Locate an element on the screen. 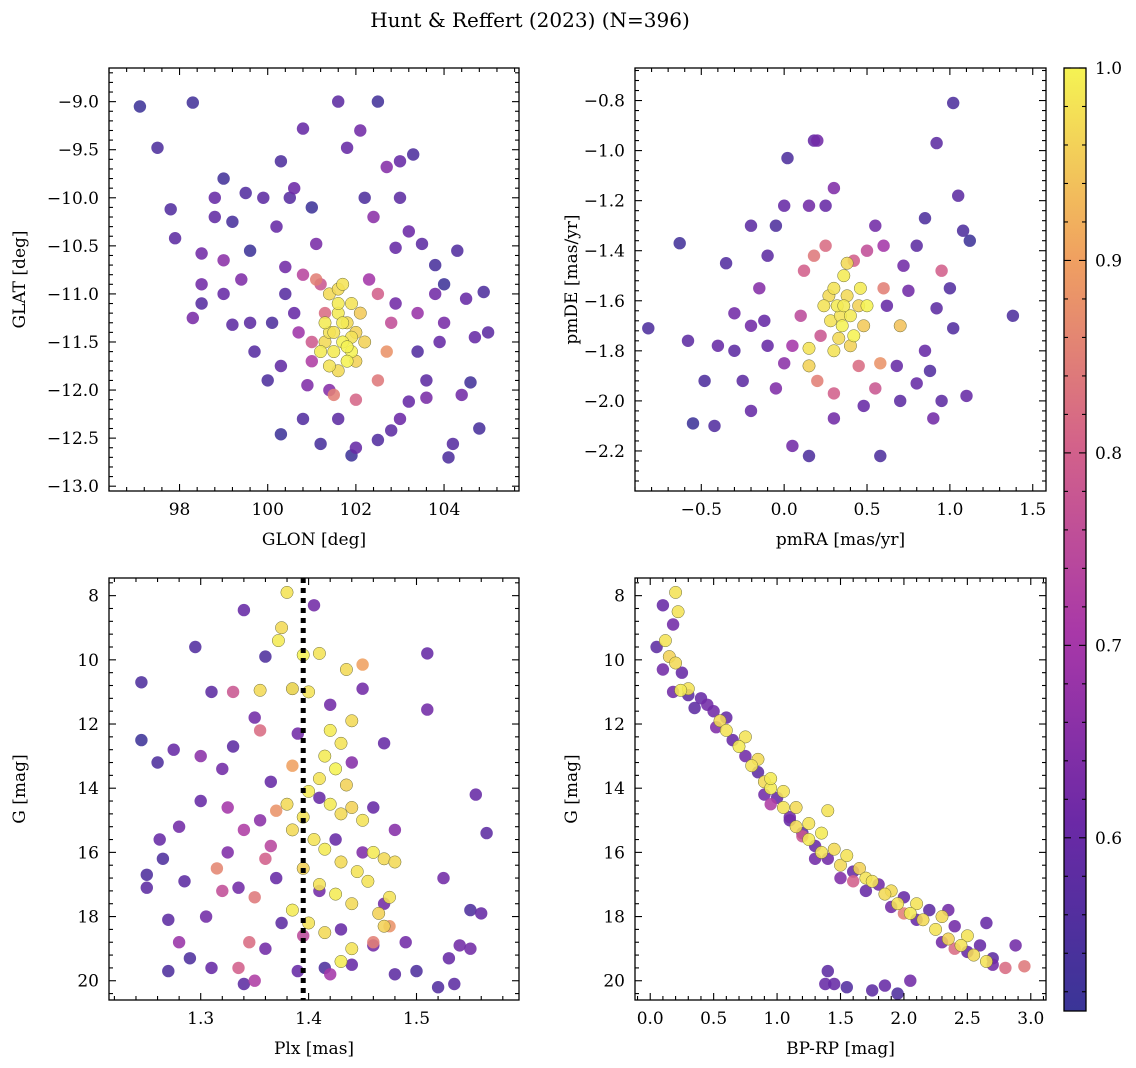 The height and width of the screenshot is (1068, 1136). y-tick-label: −12.0 is located at coordinates (73, 391).